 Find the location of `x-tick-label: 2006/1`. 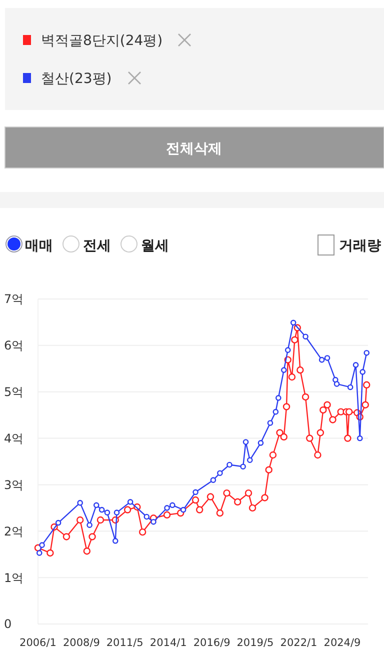

x-tick-label: 2006/1 is located at coordinates (38, 643).